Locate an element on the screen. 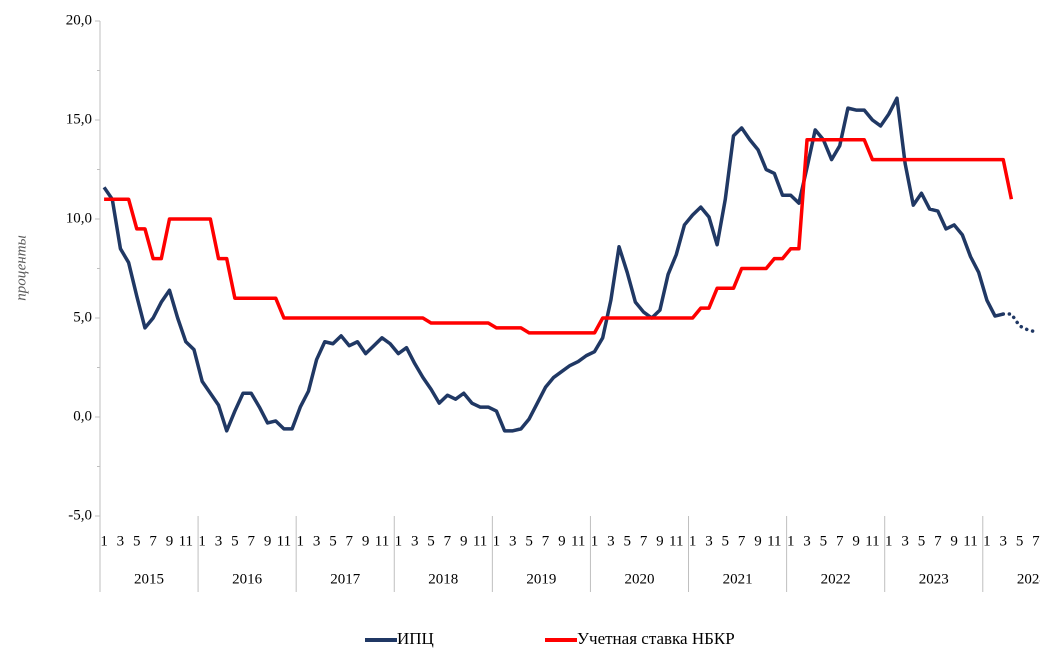  y-tick-label: 5,0 is located at coordinates (82, 317).